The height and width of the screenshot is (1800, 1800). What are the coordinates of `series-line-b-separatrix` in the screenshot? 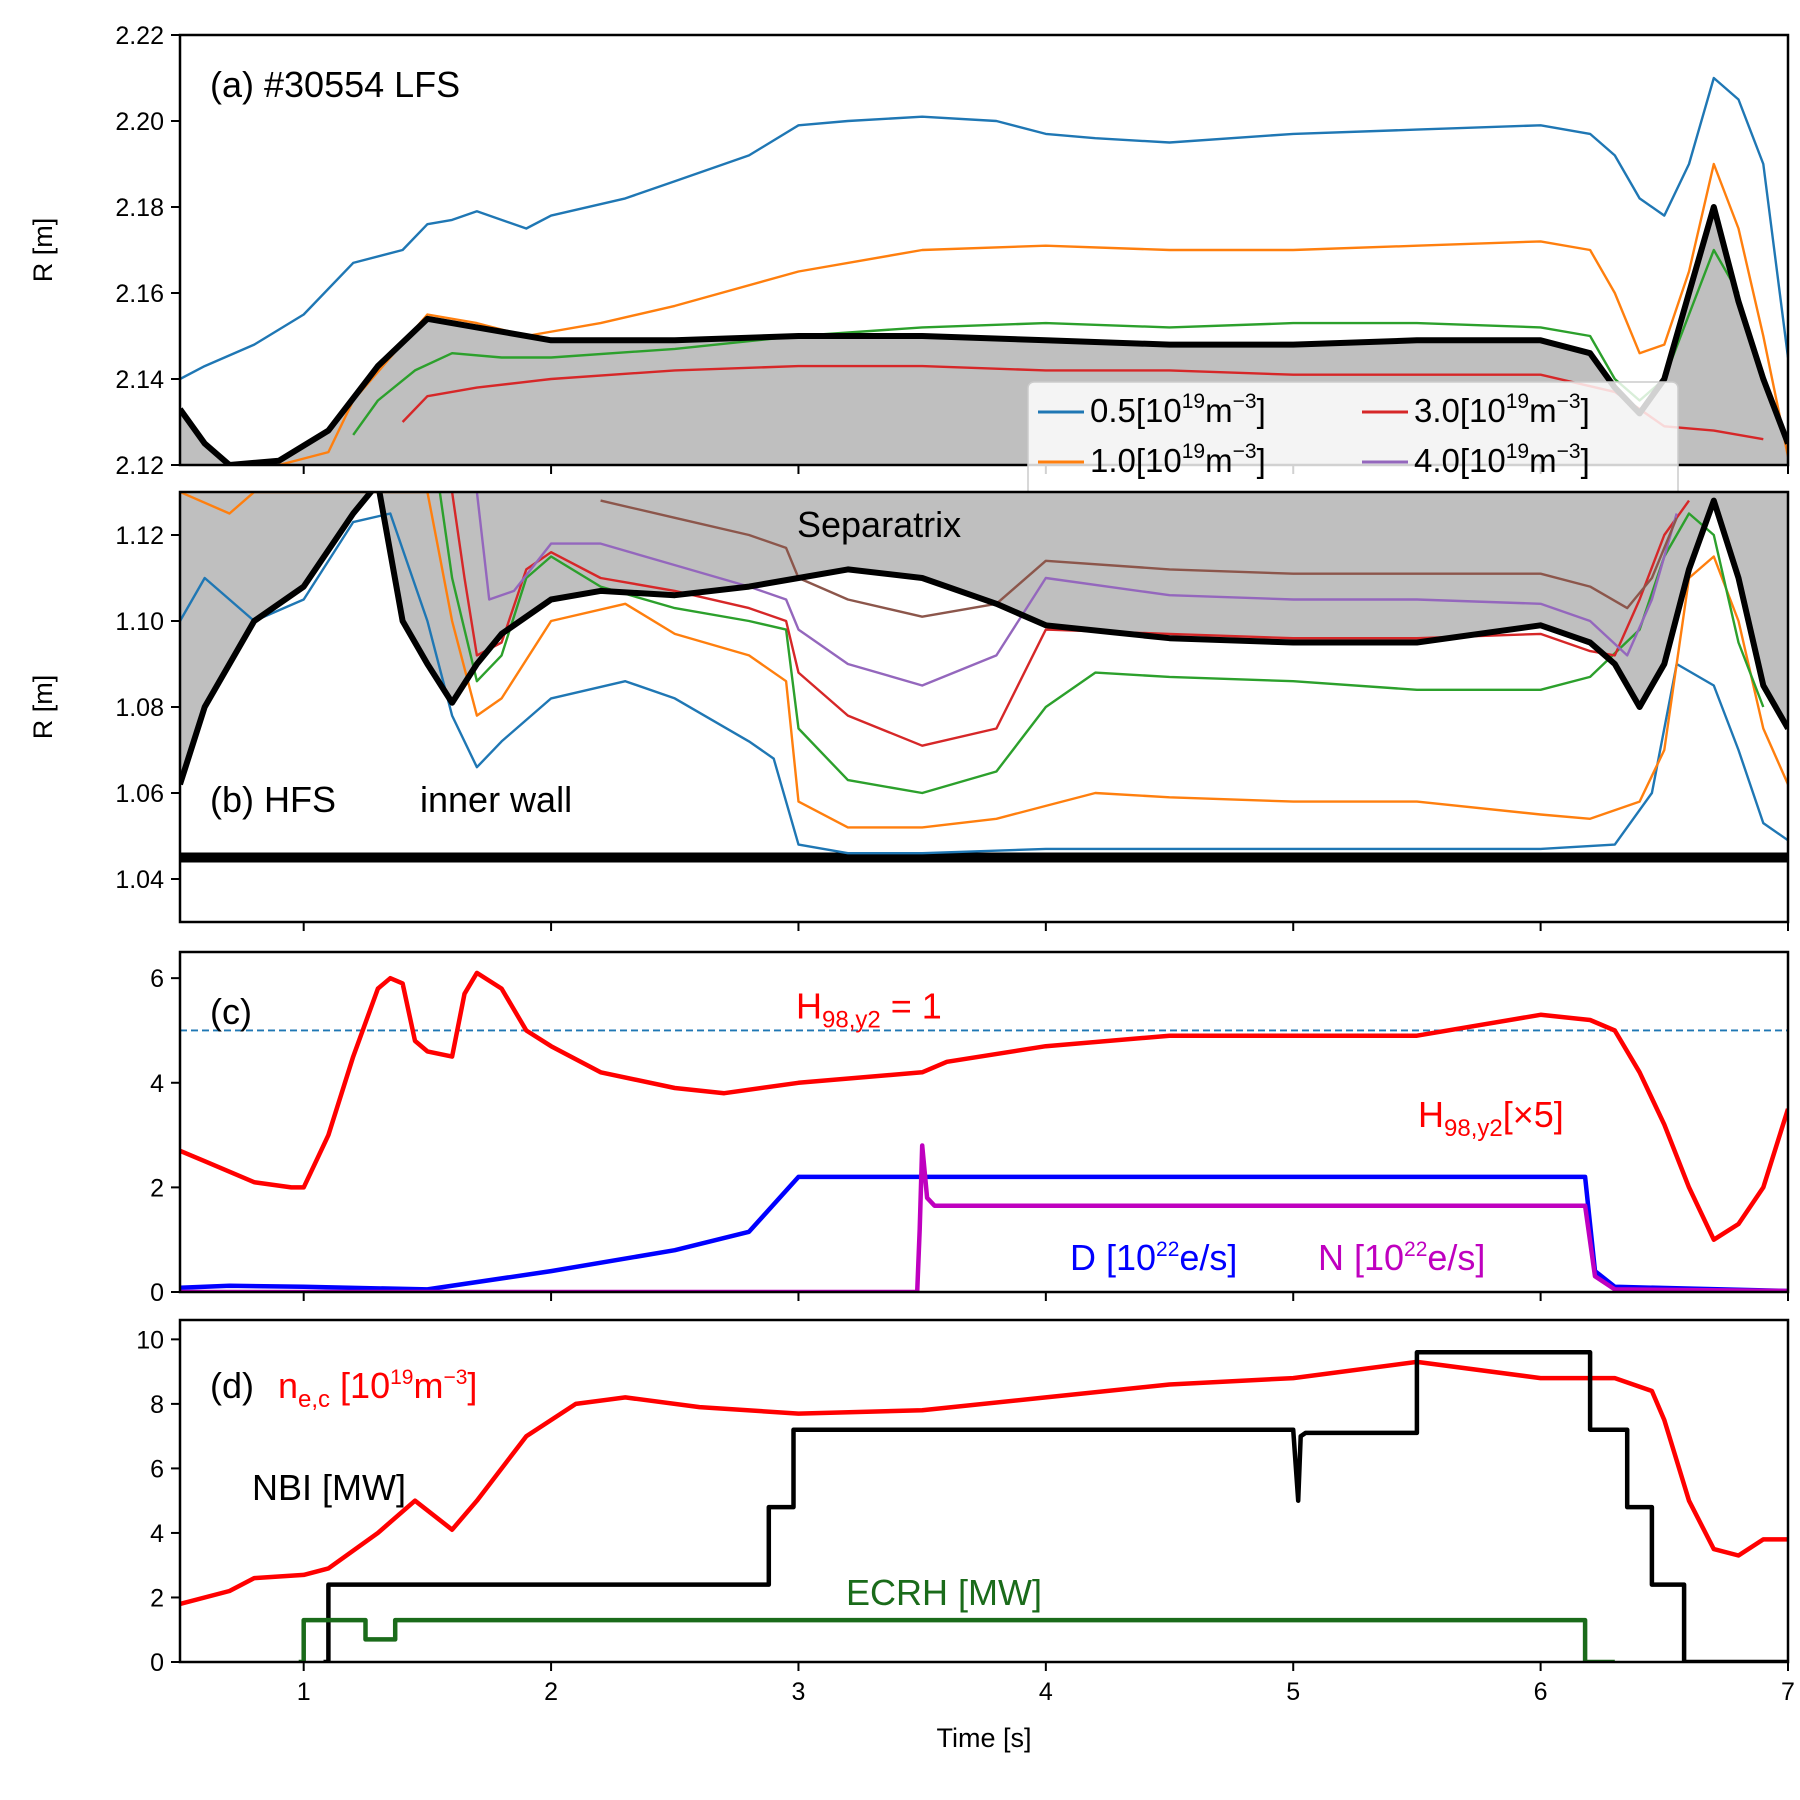 It's located at (984, 639).